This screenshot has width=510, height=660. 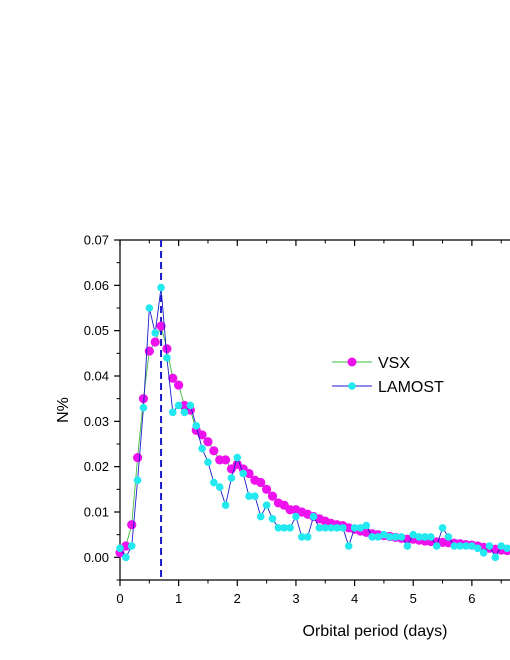 I want to click on y-tick-label: 0.02, so click(x=96, y=466).